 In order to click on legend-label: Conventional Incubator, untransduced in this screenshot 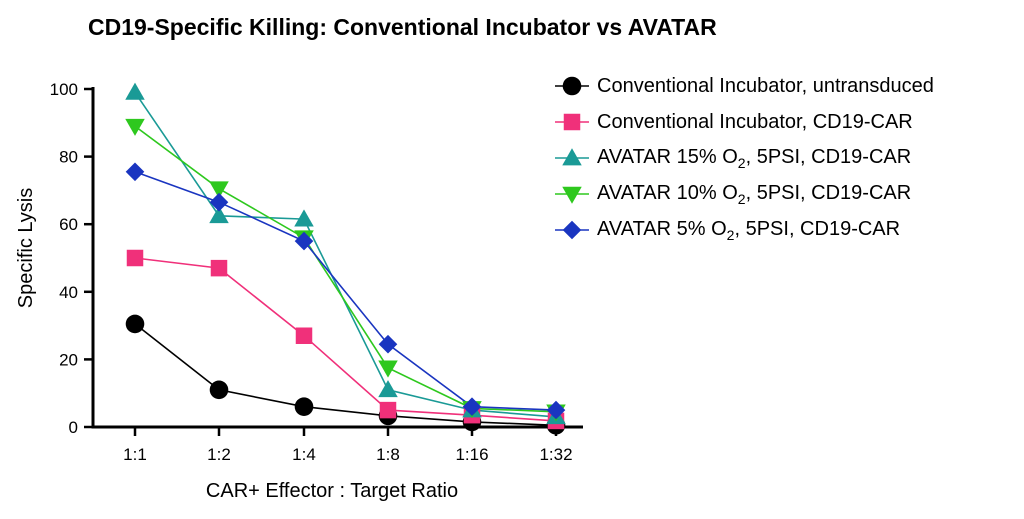, I will do `click(765, 85)`.